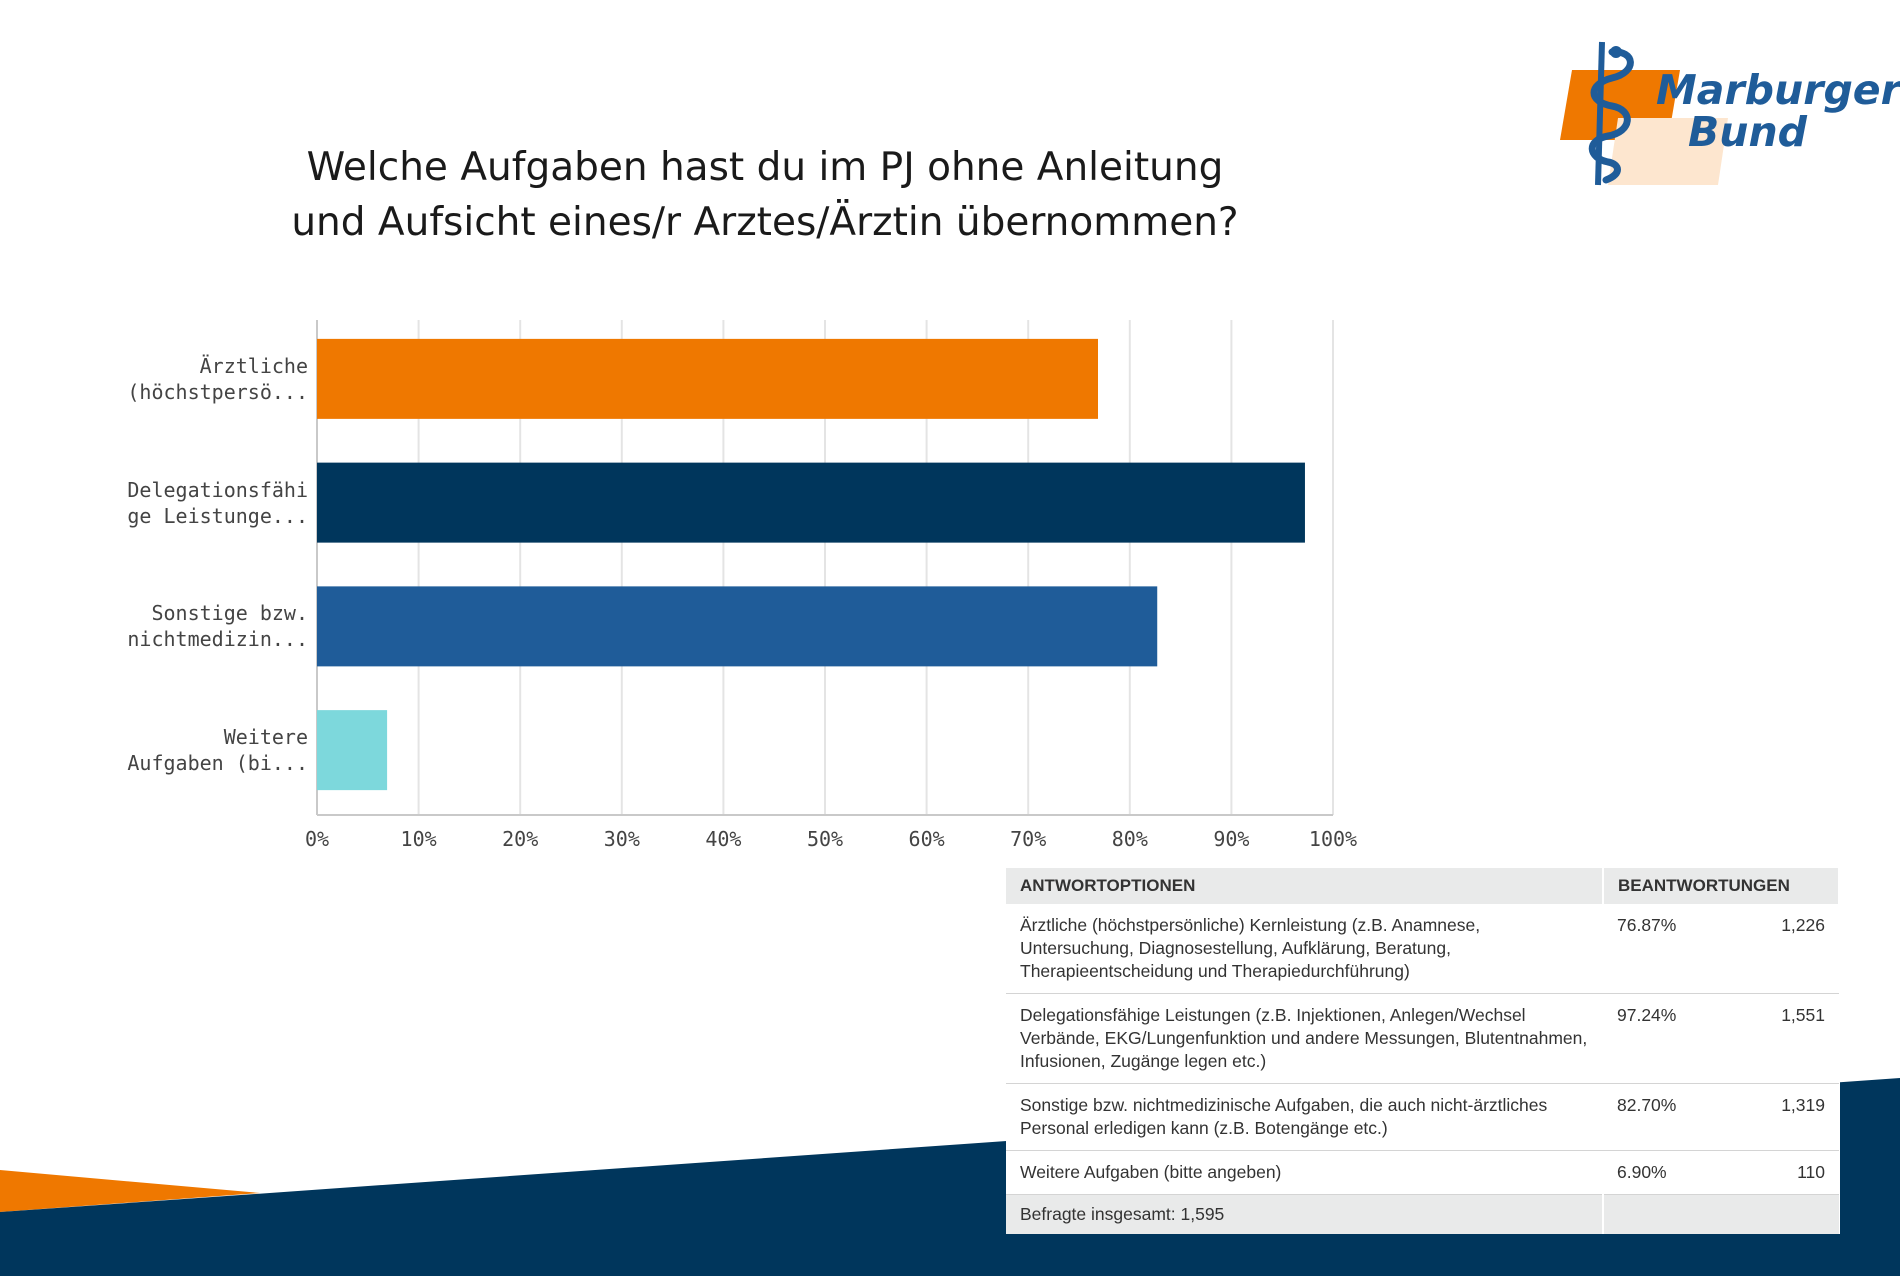 The image size is (1900, 1276). Describe the element at coordinates (265, 737) in the screenshot. I see `y-category-label-line: Weitere` at that location.